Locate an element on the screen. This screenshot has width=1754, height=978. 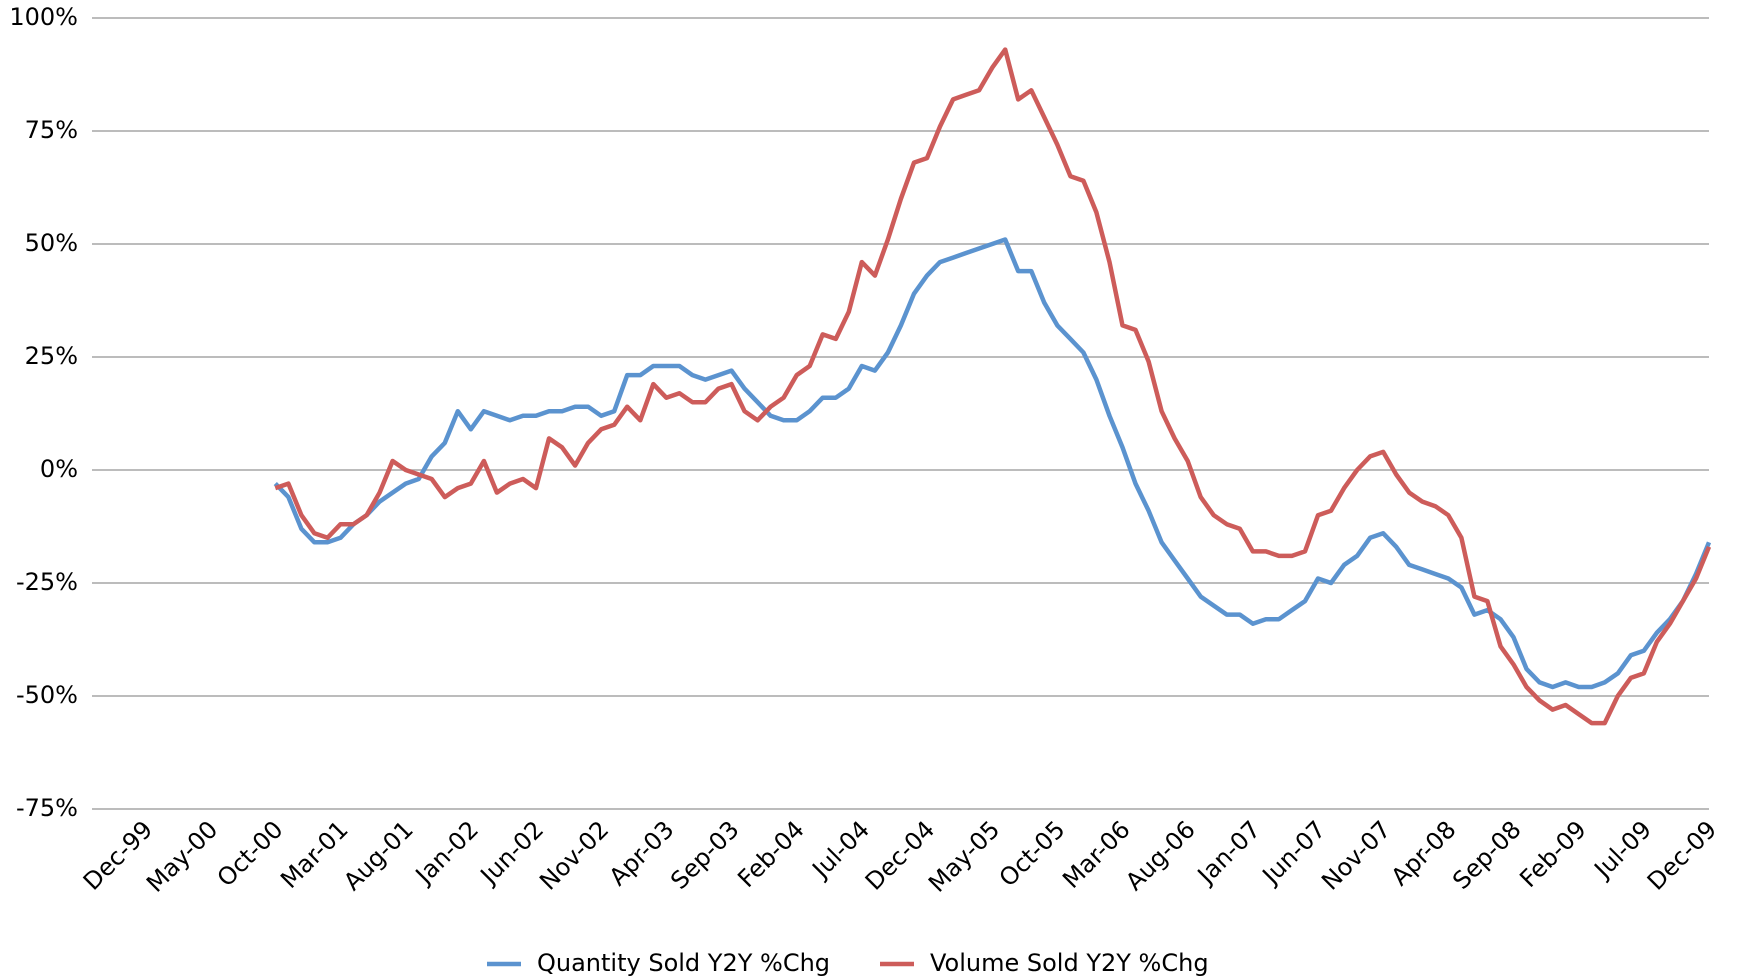
x-tick-label: May-05 is located at coordinates (964, 856).